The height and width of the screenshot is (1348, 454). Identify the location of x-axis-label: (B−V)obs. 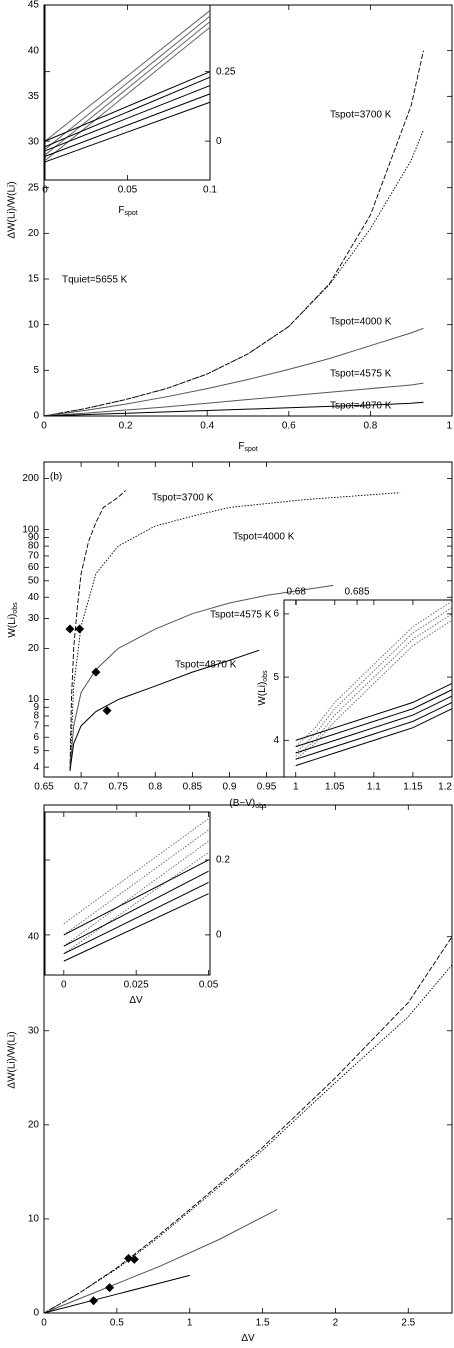
(248, 804).